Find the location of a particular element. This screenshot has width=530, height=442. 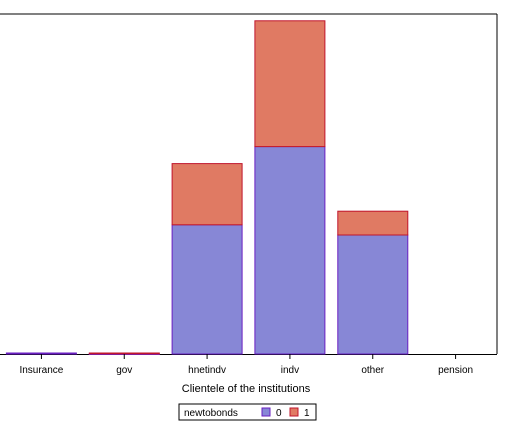

x-axis-title: Clientele of the institutions is located at coordinates (246, 389).